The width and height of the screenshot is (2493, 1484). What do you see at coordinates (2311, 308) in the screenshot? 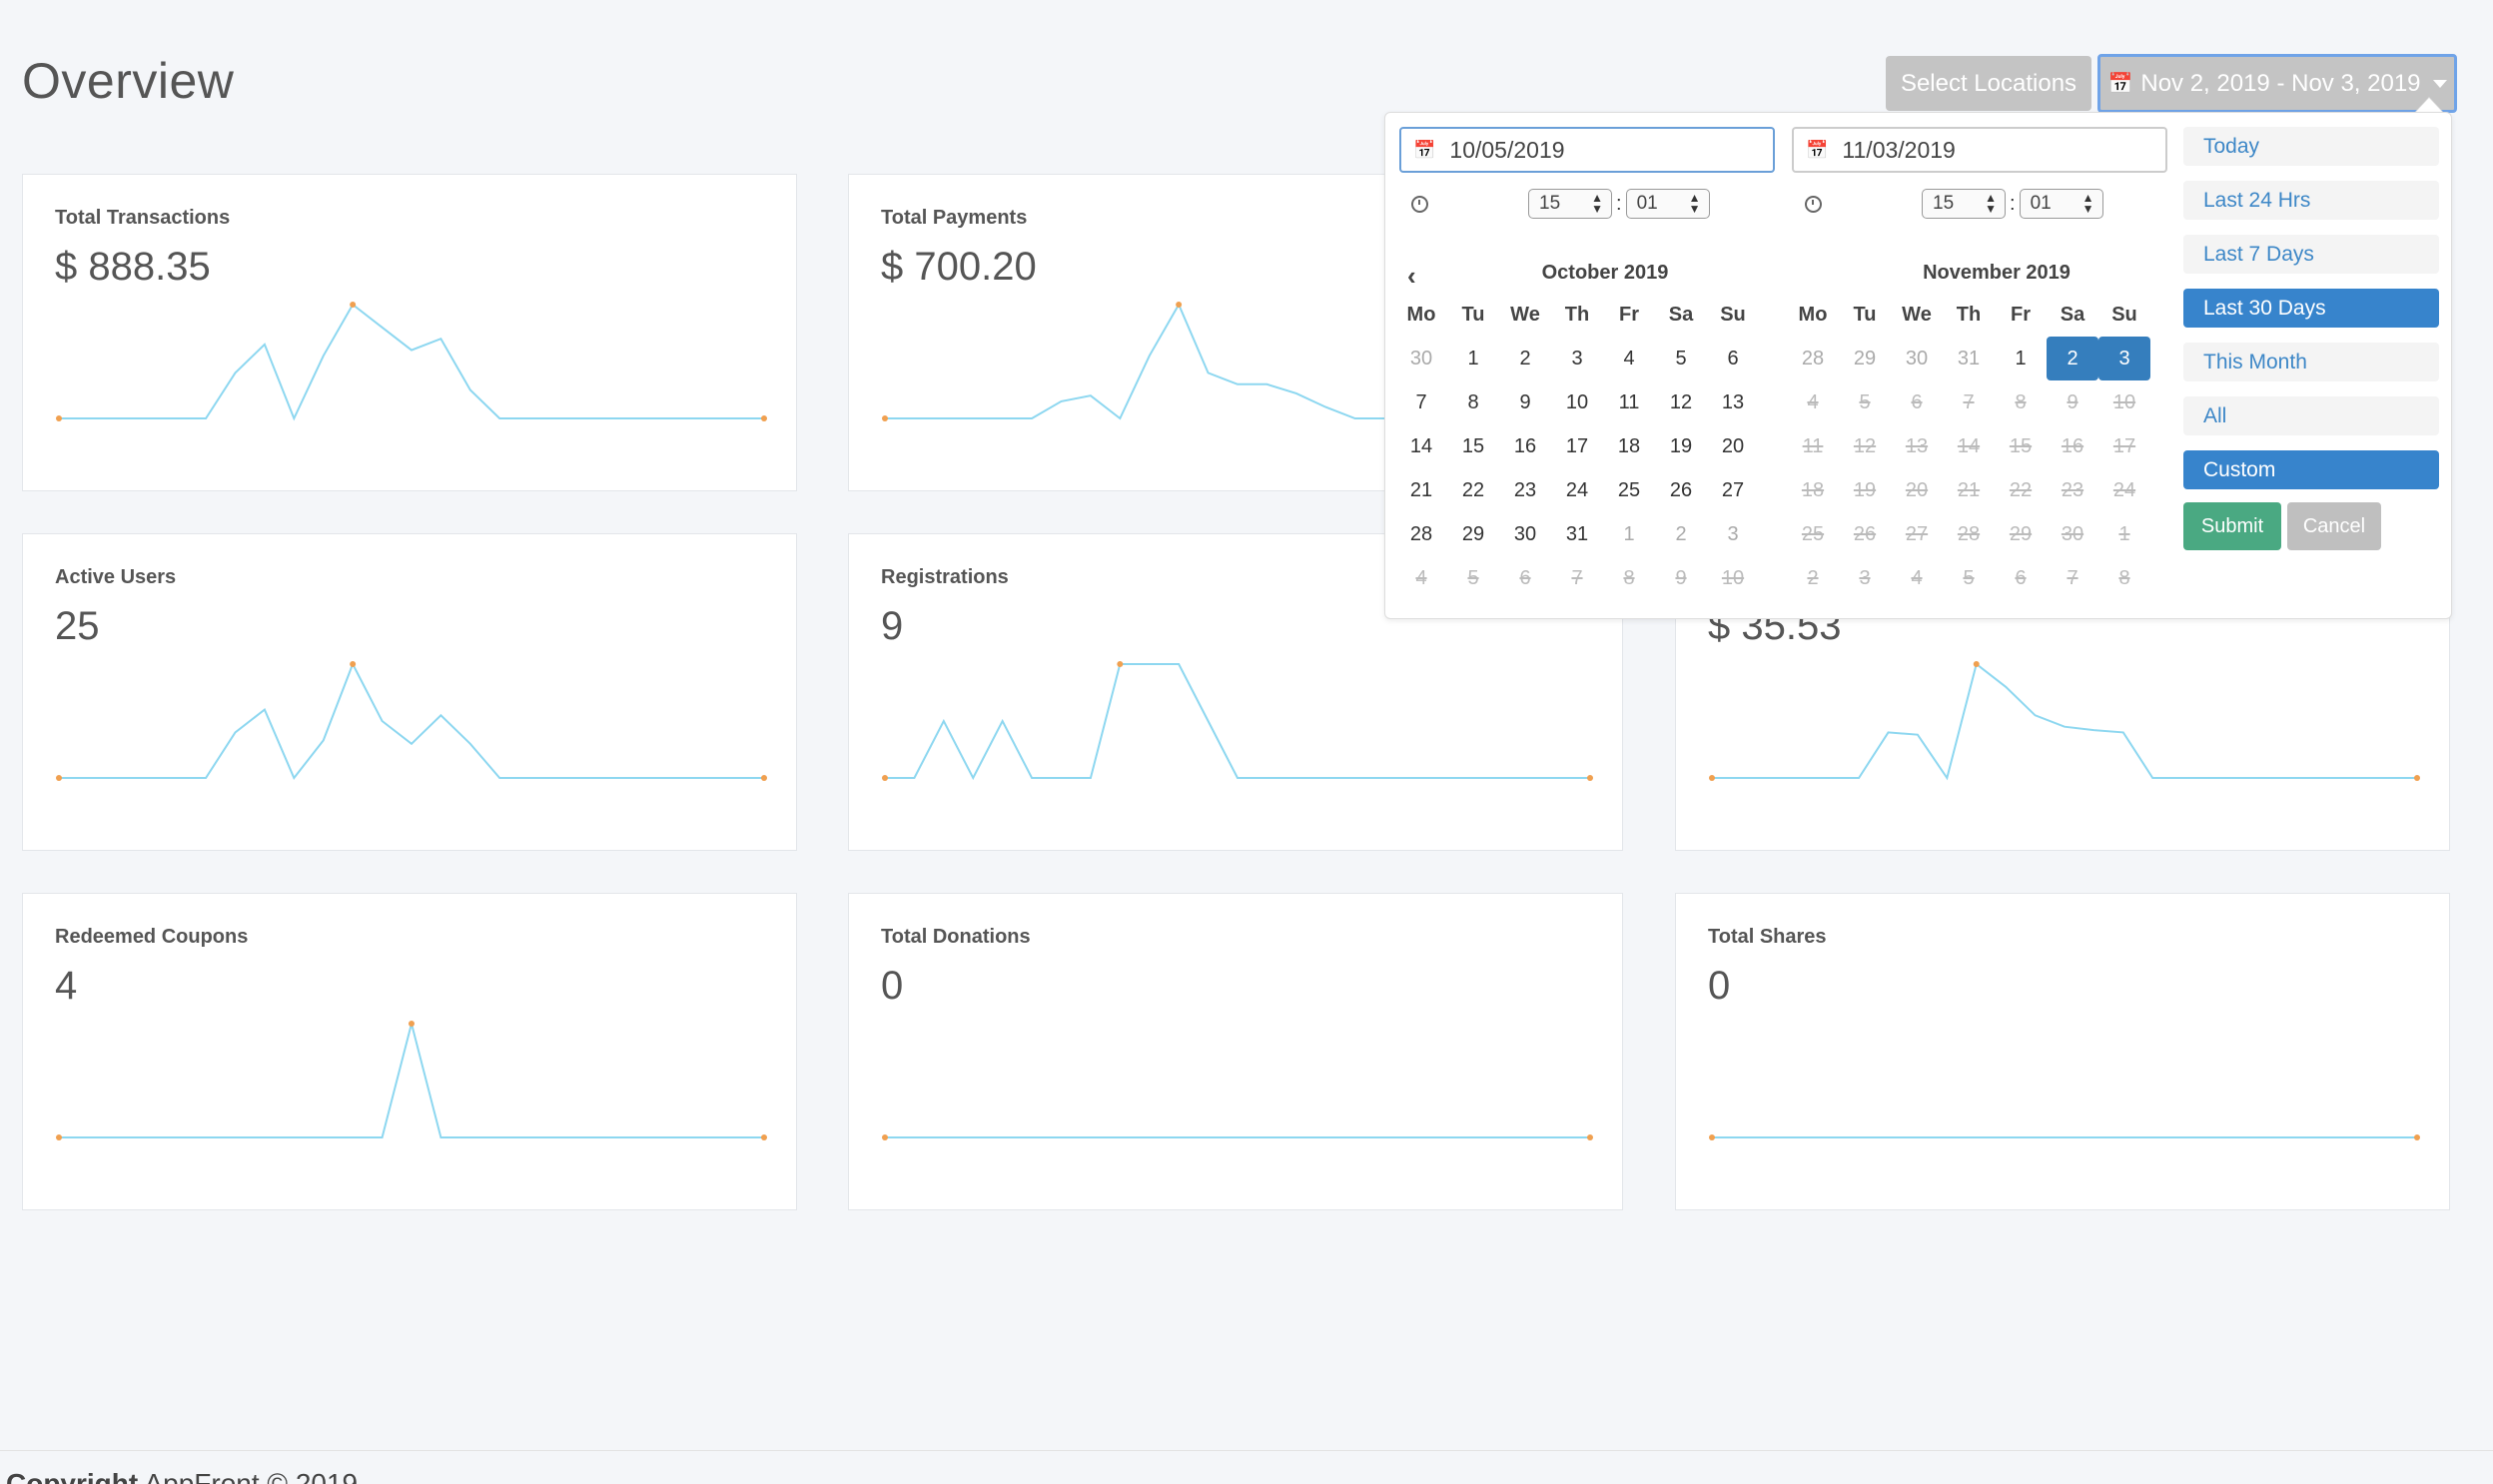
I see `range-option: Last 30 Days` at bounding box center [2311, 308].